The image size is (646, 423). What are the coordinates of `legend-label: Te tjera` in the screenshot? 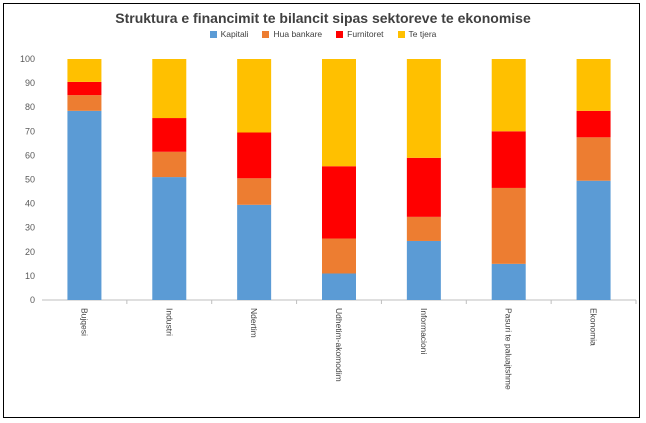 It's located at (422, 34).